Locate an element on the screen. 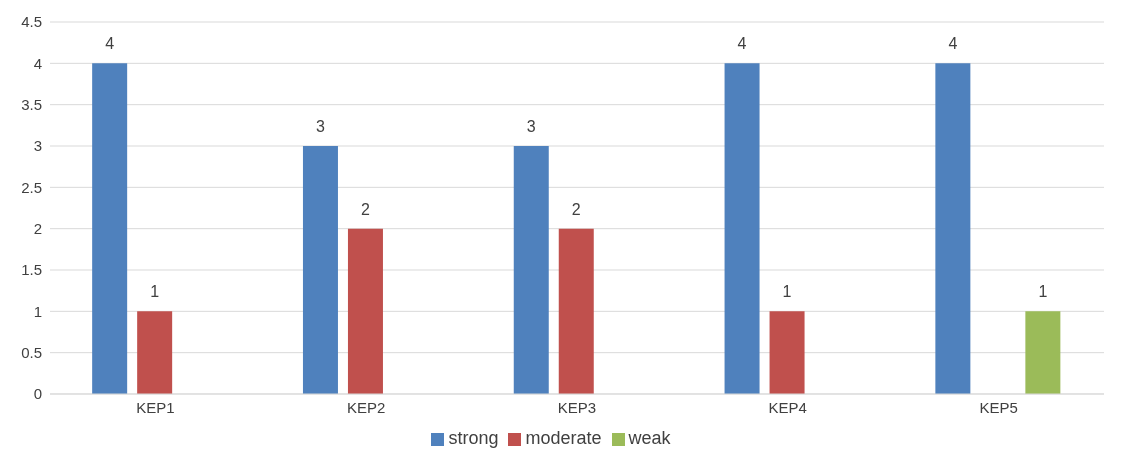 This screenshot has height=457, width=1122. y-tick-label: 2 is located at coordinates (37, 228).